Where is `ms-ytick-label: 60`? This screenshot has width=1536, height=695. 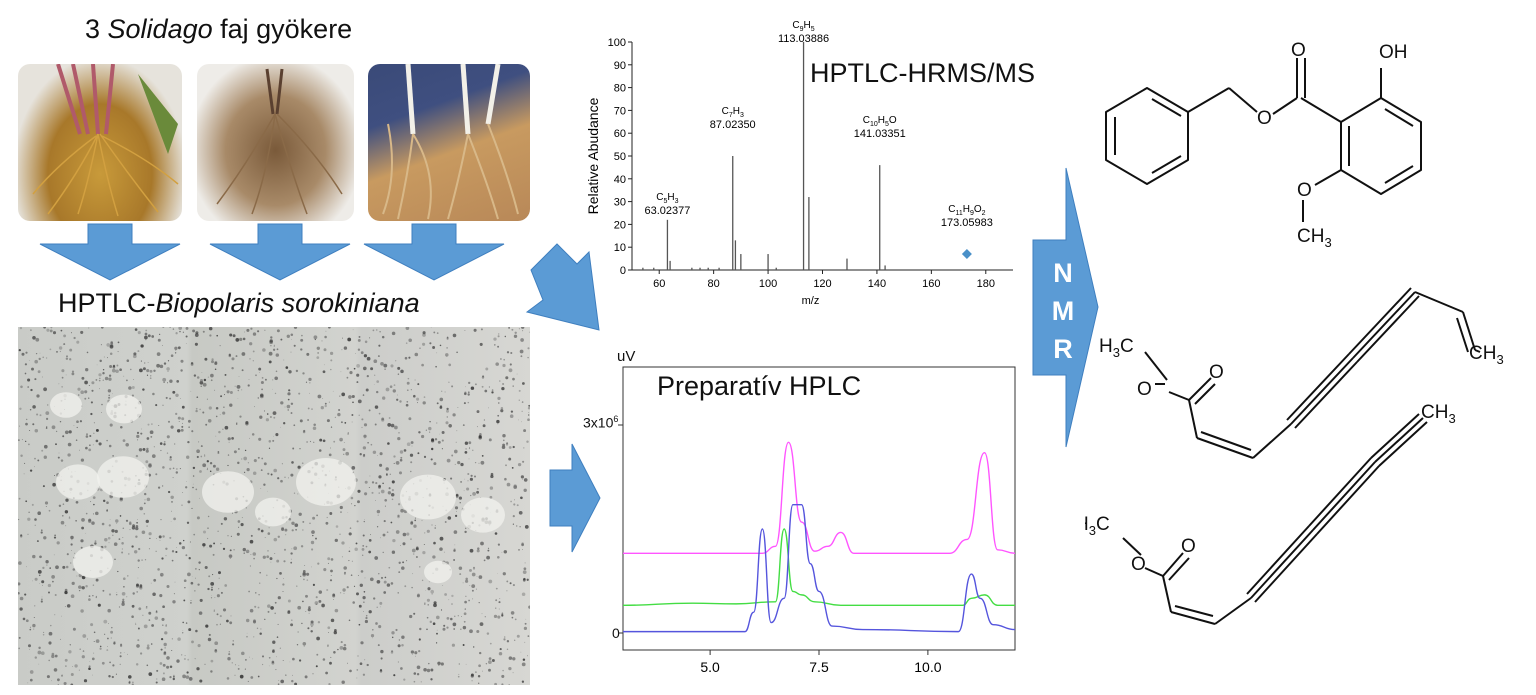
ms-ytick-label: 60 is located at coordinates (620, 134).